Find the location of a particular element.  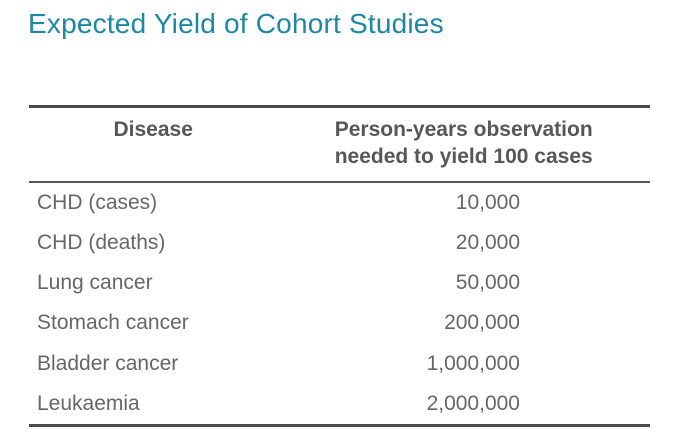

column-header-disease: Disease is located at coordinates (153, 144).